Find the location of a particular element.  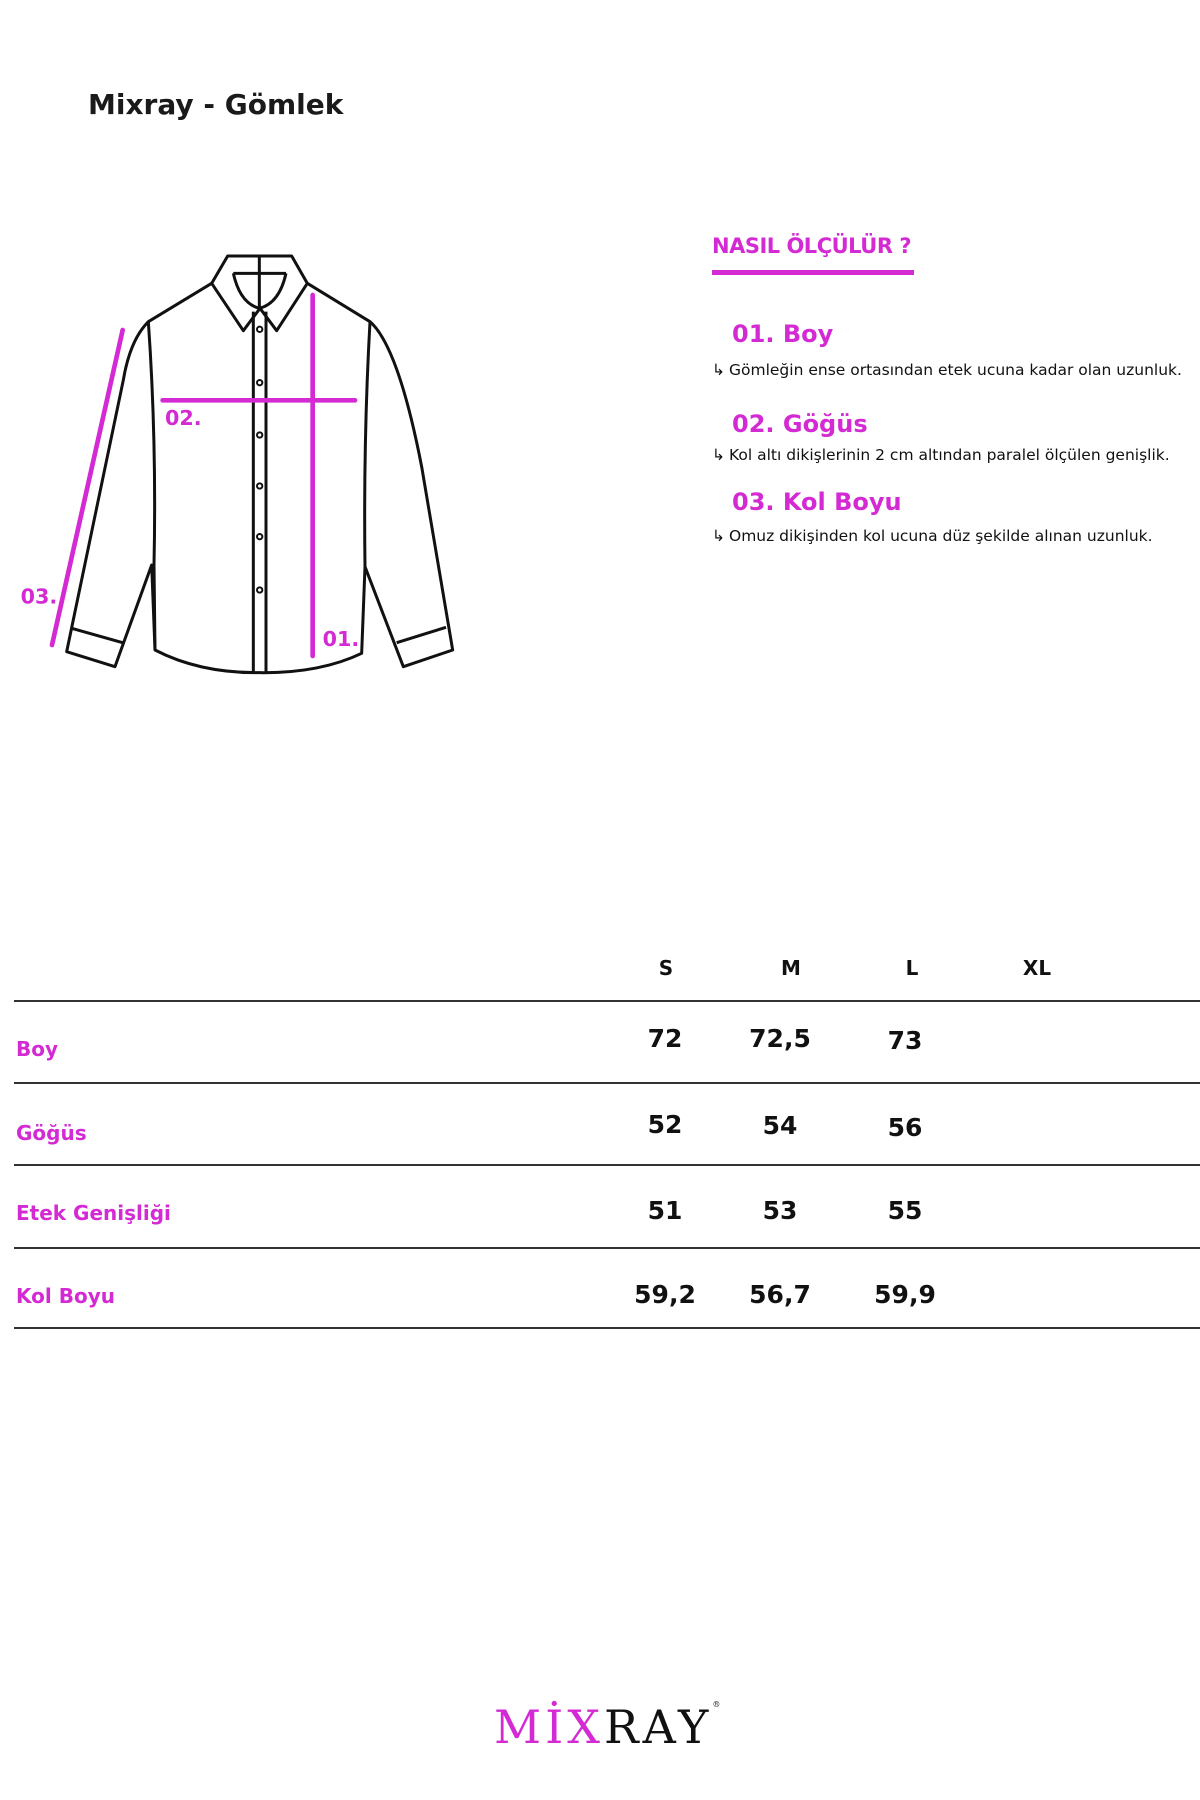

page-title: Mixray - Gömlek is located at coordinates (216, 104).